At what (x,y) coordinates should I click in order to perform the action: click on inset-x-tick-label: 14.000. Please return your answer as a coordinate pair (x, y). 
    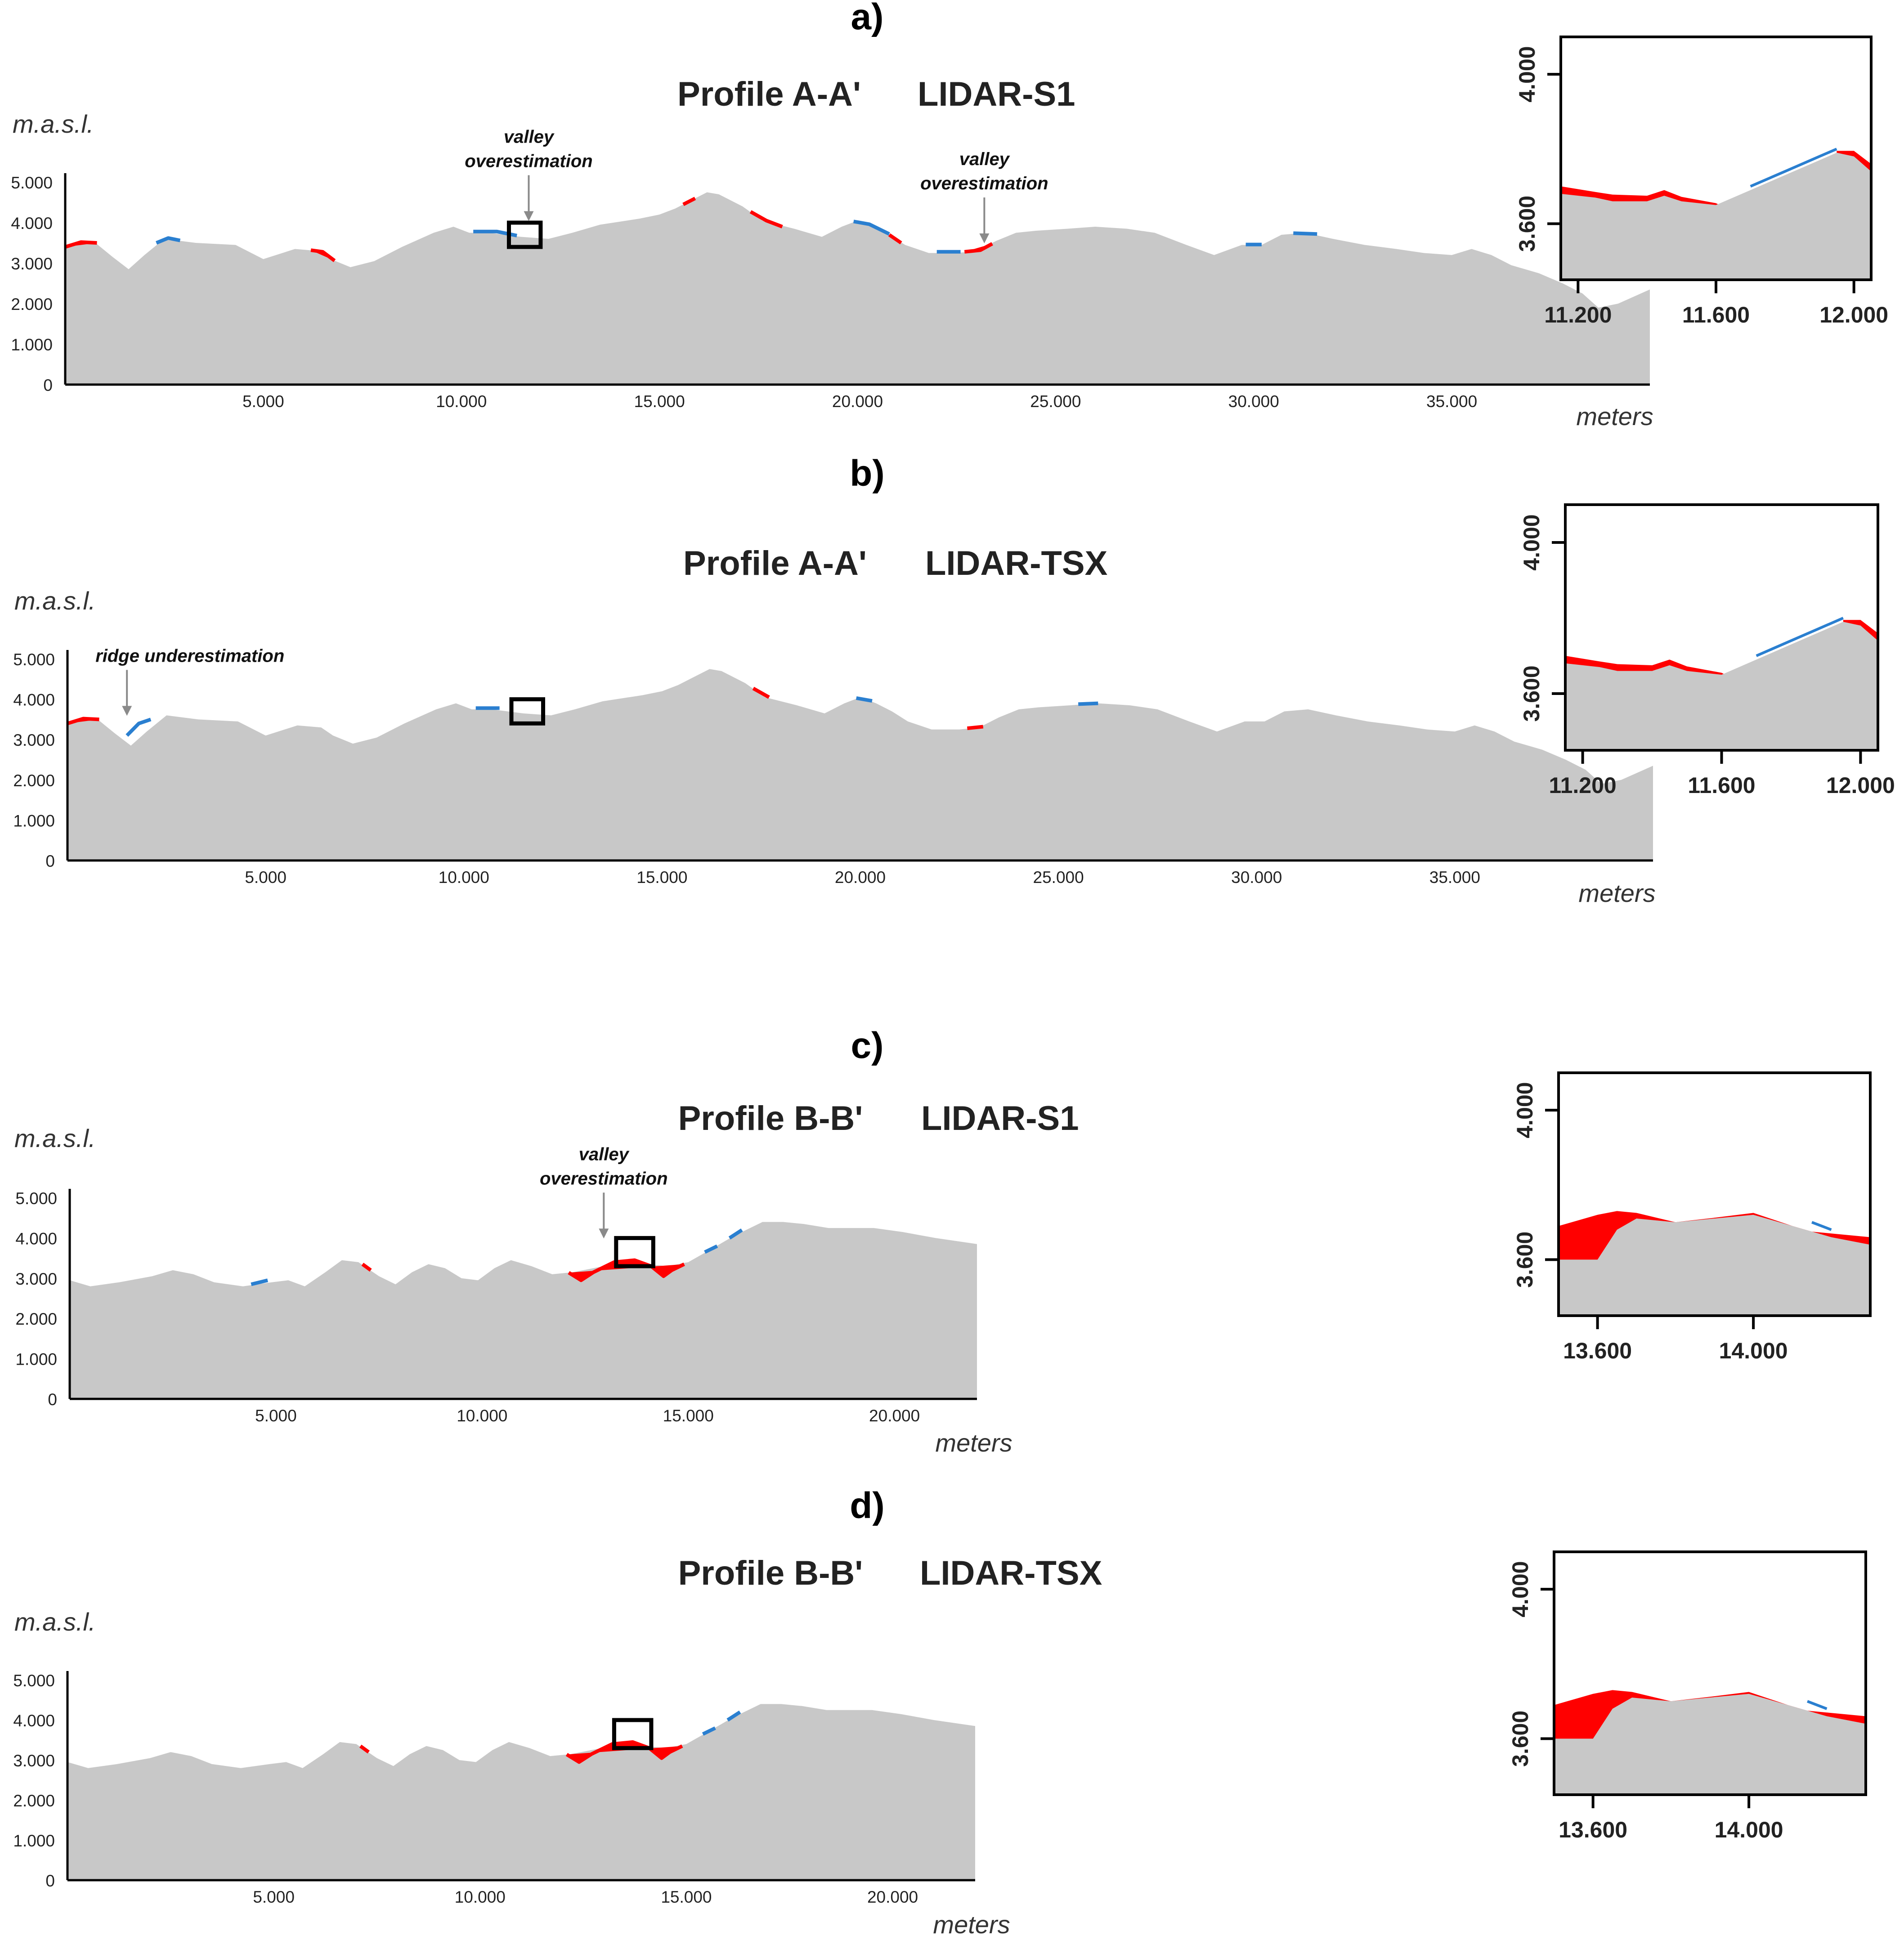
    Looking at the image, I should click on (1749, 1829).